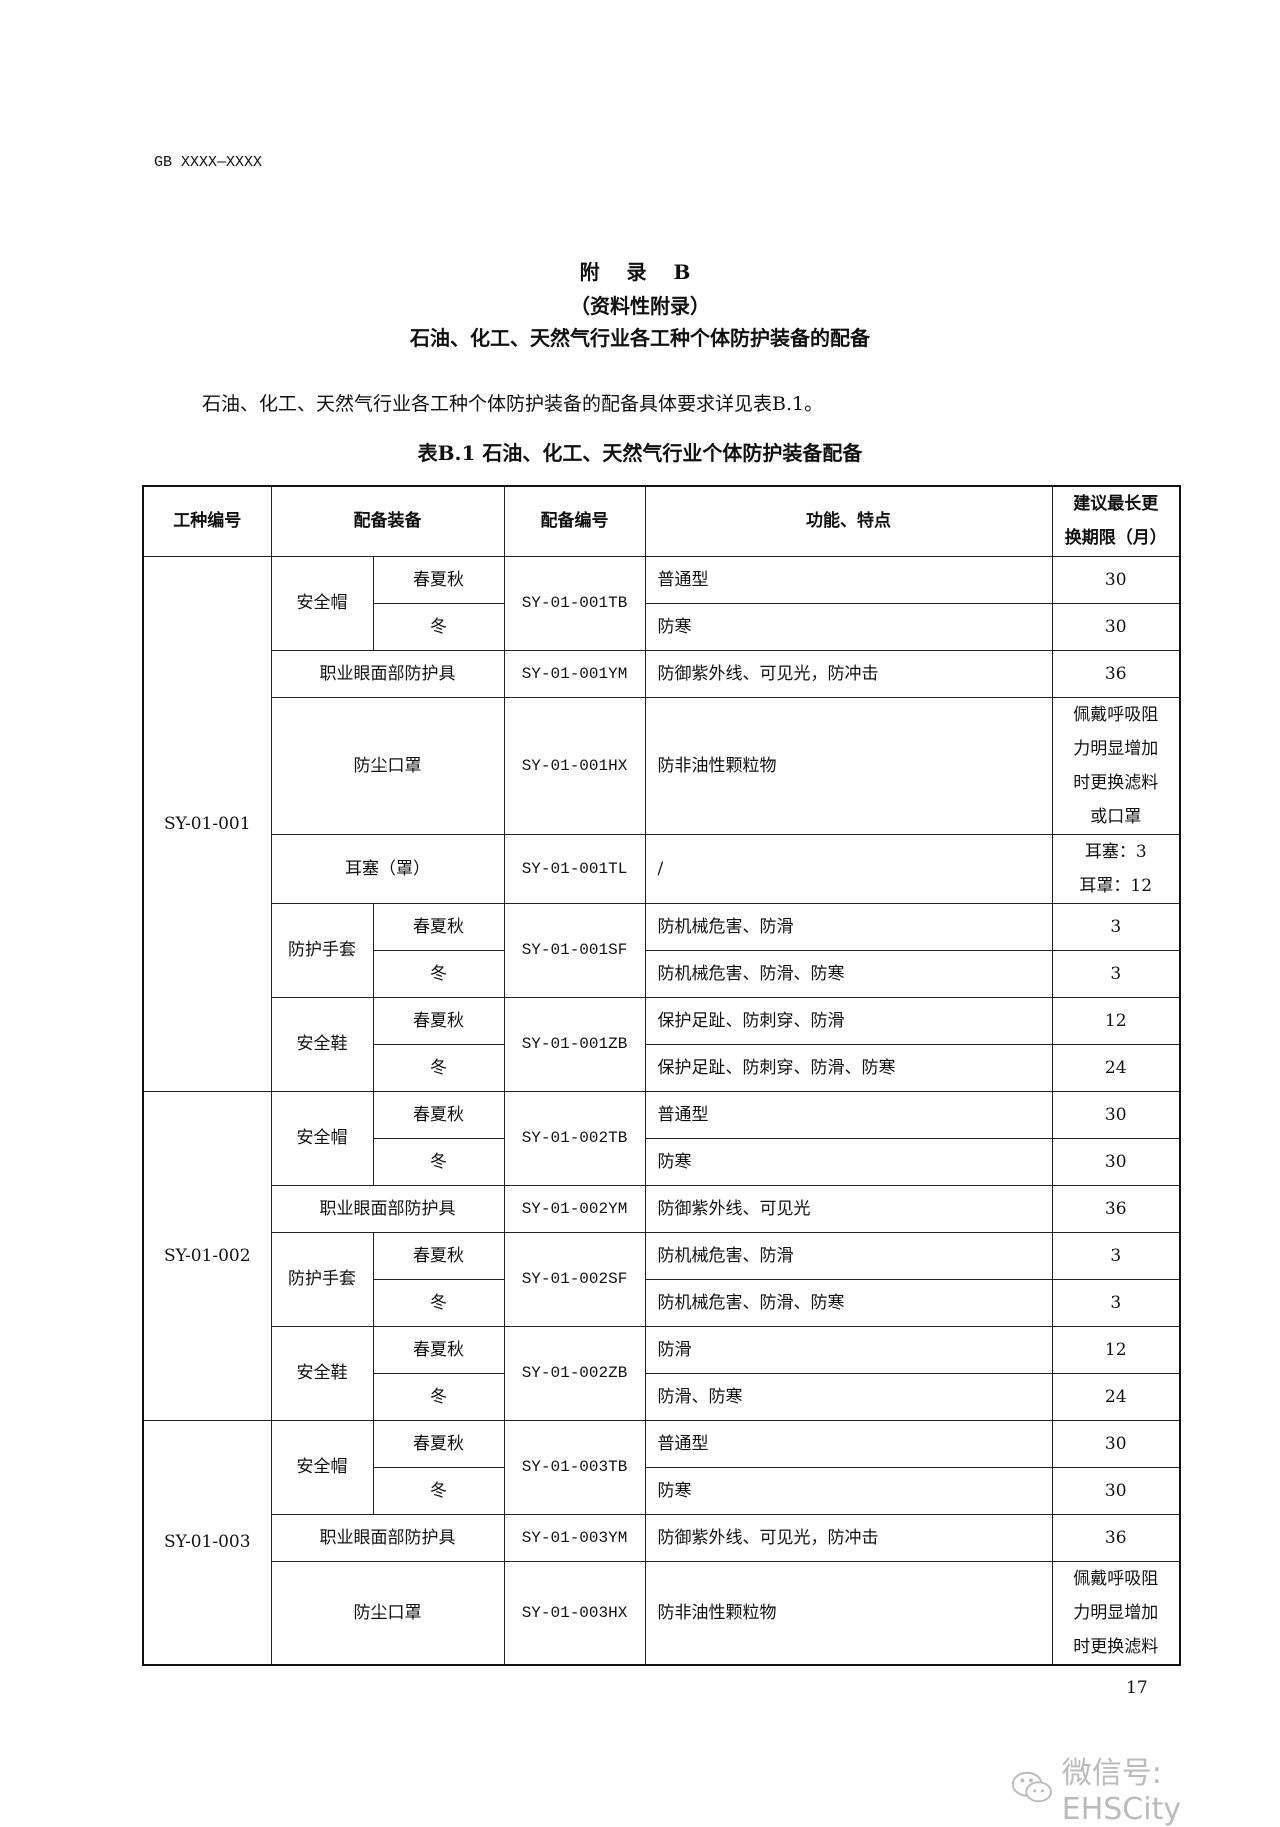  Describe the element at coordinates (207, 1255) in the screenshot. I see `table-cell: SY-01-002` at that location.